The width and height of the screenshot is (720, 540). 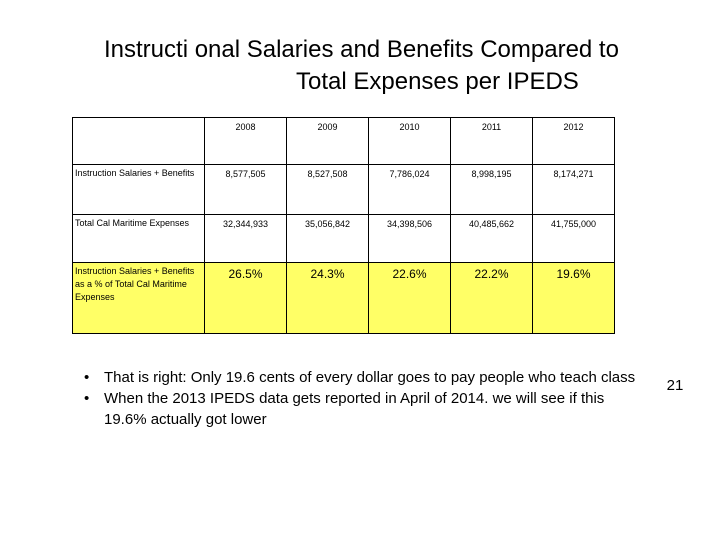 I want to click on row-label: Total Cal Maritime Expenses, so click(x=138, y=238).